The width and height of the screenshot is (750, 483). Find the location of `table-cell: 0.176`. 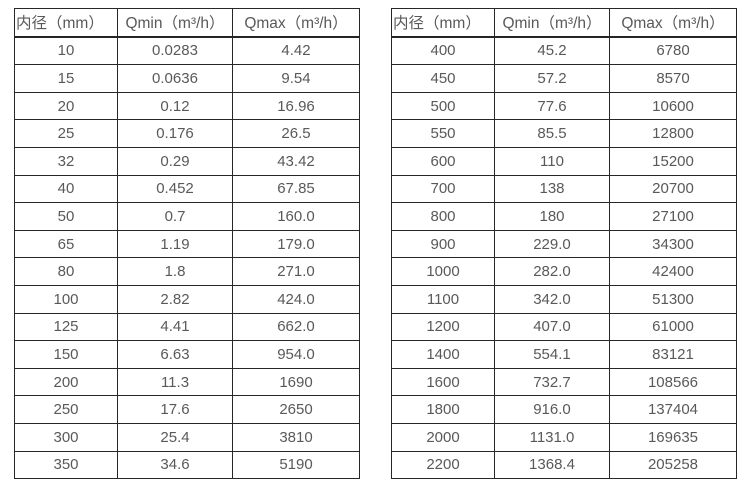

table-cell: 0.176 is located at coordinates (175, 133).